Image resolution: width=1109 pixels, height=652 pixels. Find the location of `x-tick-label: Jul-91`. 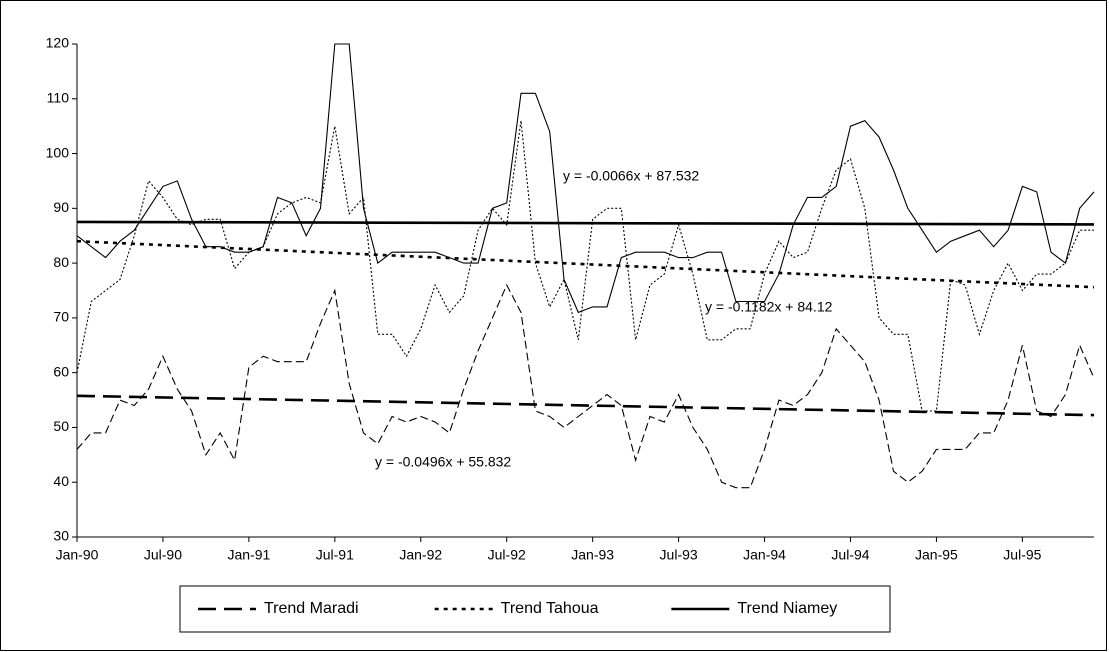

x-tick-label: Jul-91 is located at coordinates (335, 555).